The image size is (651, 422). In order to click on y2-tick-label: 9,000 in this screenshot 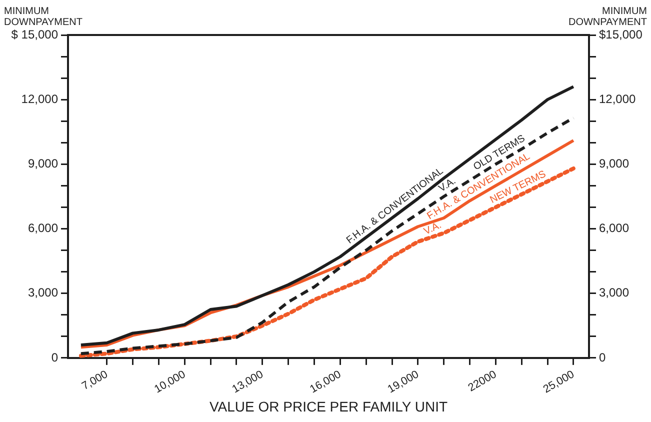, I will do `click(614, 163)`.